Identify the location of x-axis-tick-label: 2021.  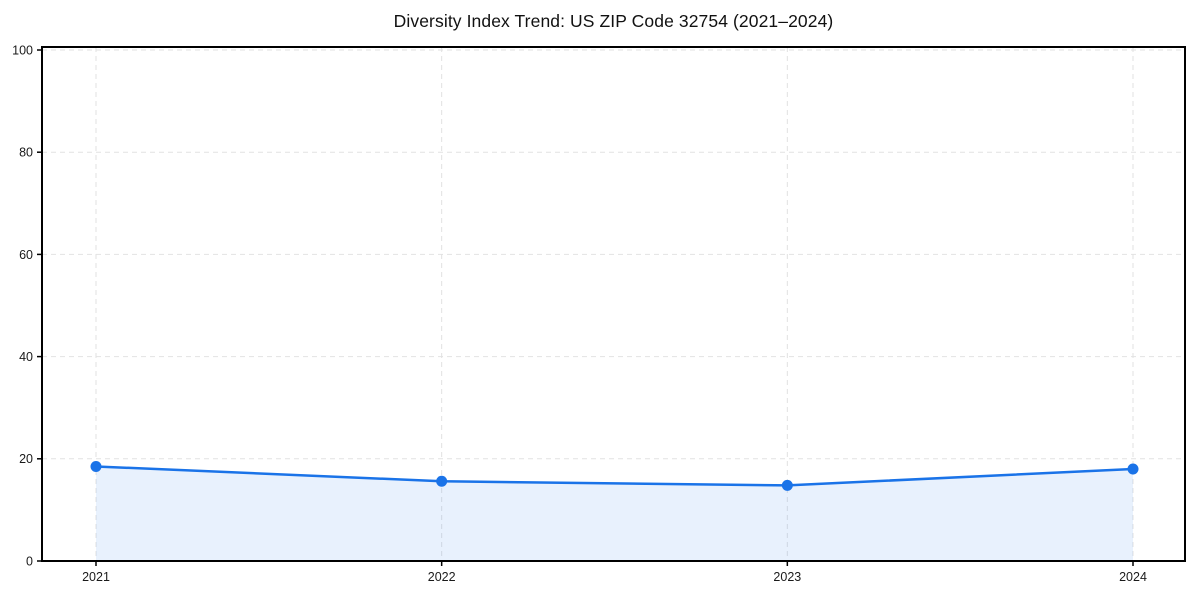
(96, 577).